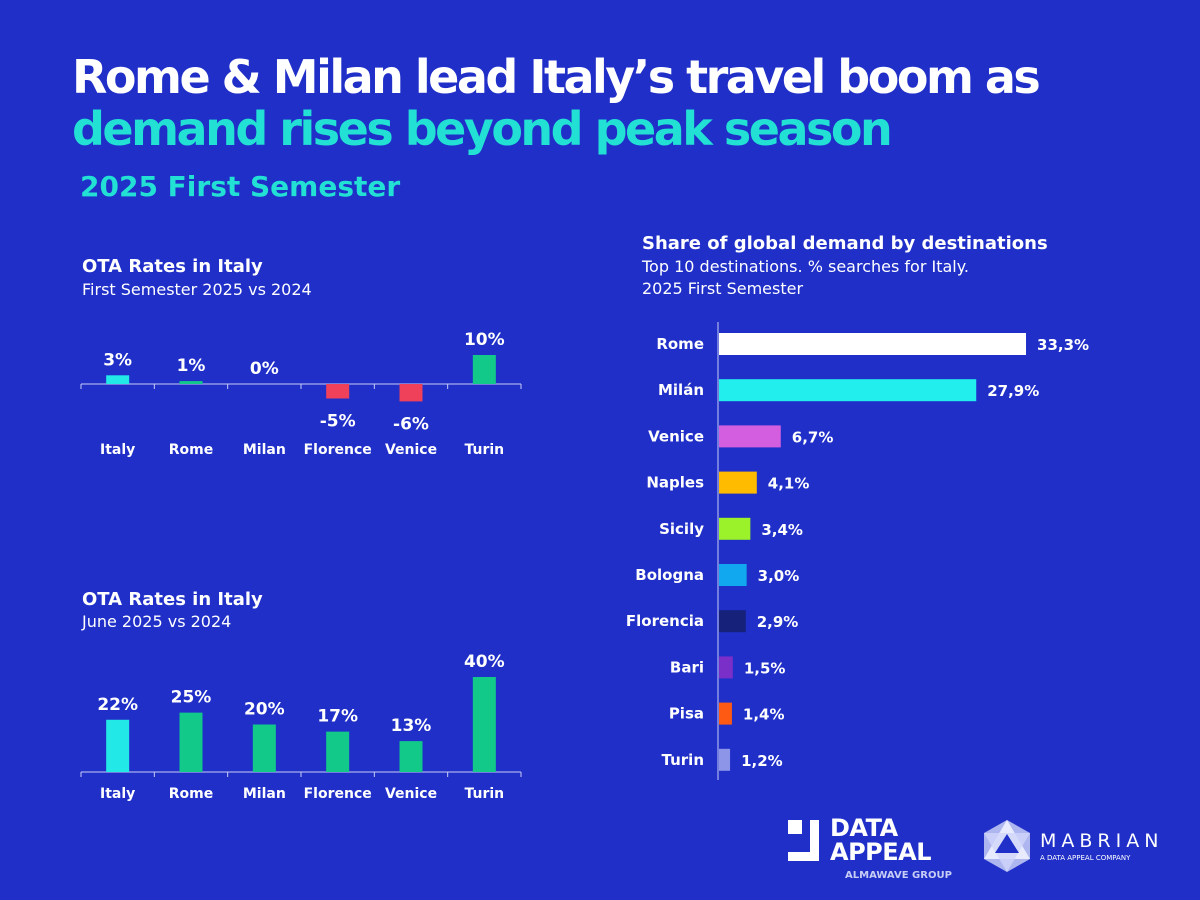  Describe the element at coordinates (485, 450) in the screenshot. I see `chart1-category-label: Turin` at that location.